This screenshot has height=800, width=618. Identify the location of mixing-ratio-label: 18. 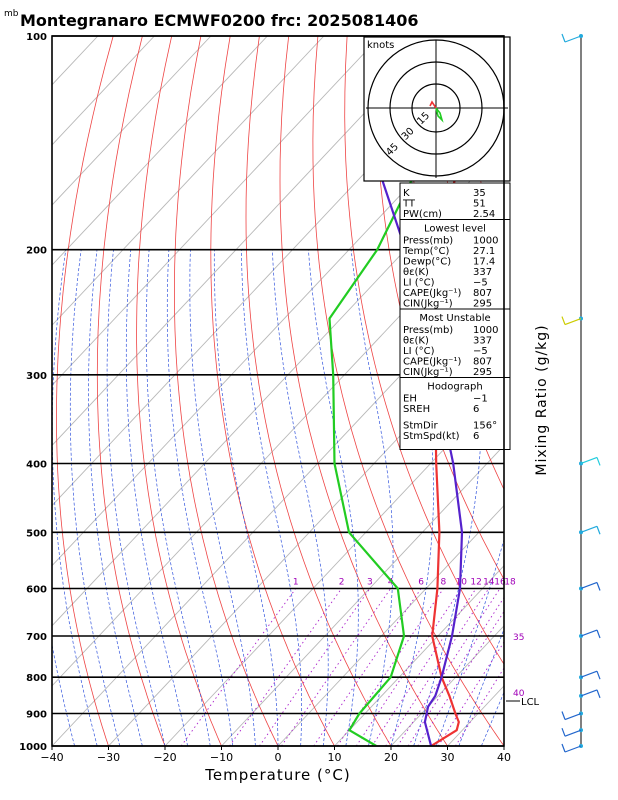
(510, 583).